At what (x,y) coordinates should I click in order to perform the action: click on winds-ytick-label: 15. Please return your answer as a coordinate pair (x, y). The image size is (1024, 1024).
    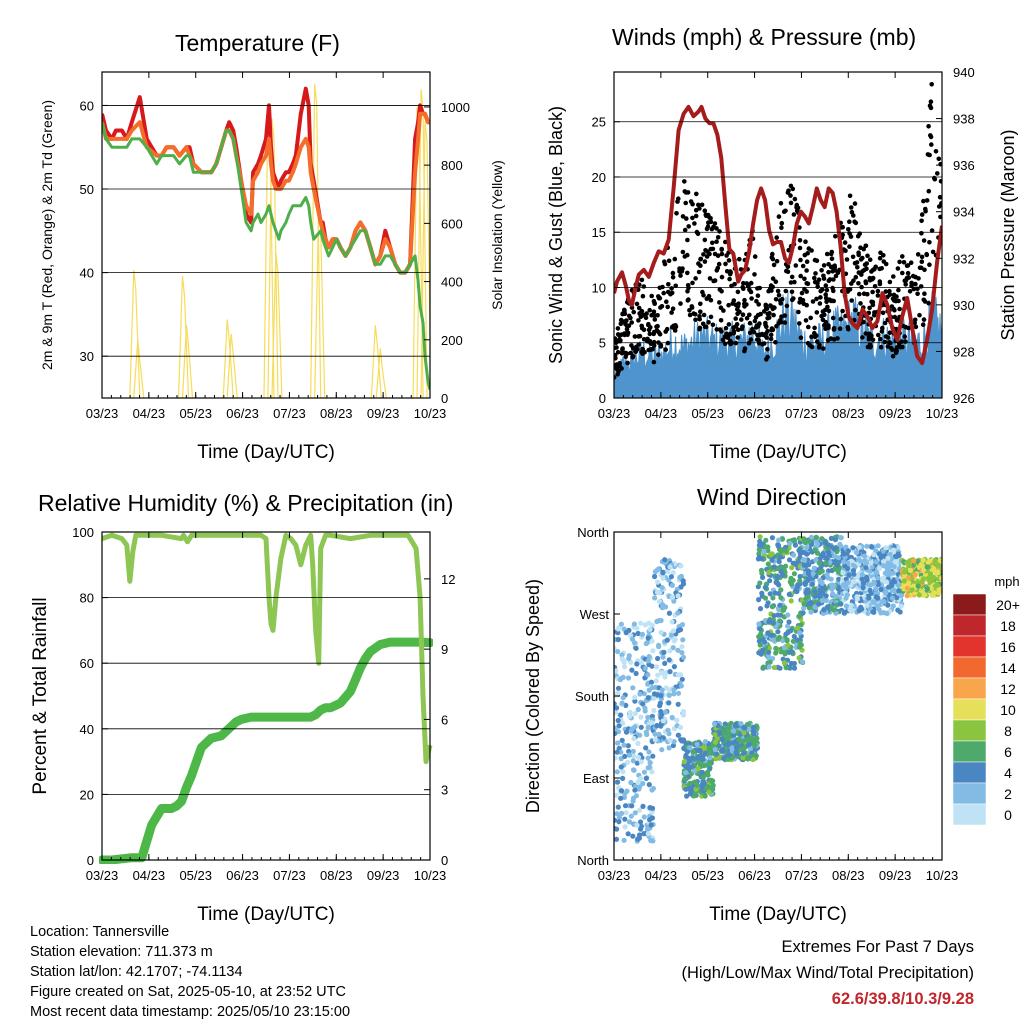
    Looking at the image, I should click on (599, 232).